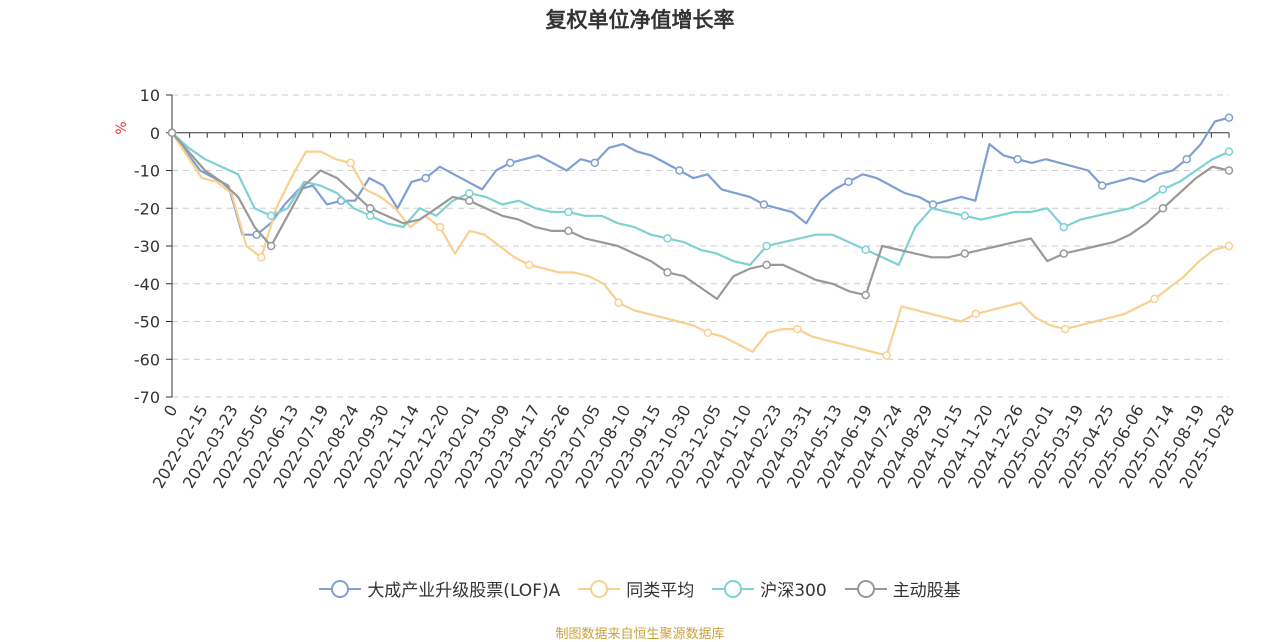 This screenshot has height=642, width=1280. What do you see at coordinates (155, 133) in the screenshot?
I see `y-tick-label: 0` at bounding box center [155, 133].